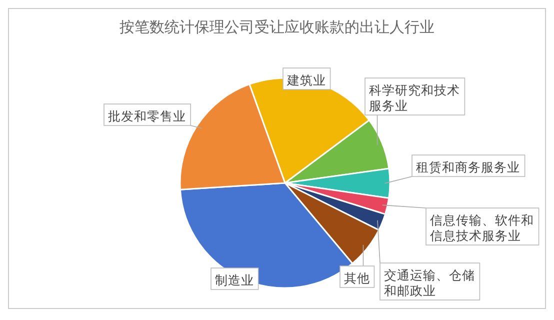 The image size is (554, 320). I want to click on slice-label: 其他, so click(357, 278).